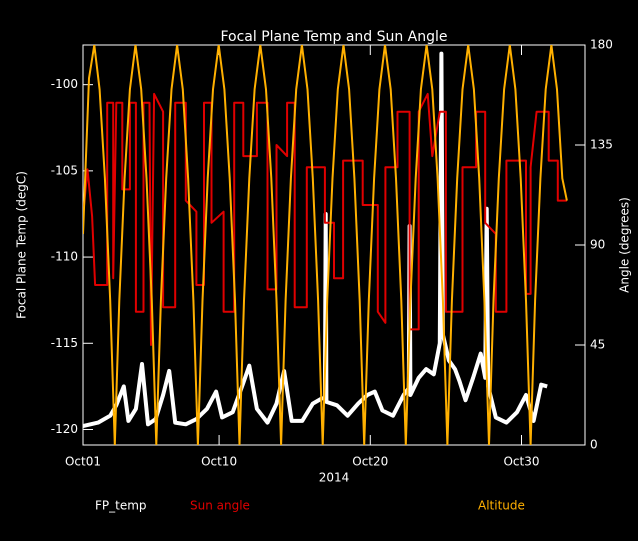  I want to click on y-tick-label: -105, so click(64, 170).